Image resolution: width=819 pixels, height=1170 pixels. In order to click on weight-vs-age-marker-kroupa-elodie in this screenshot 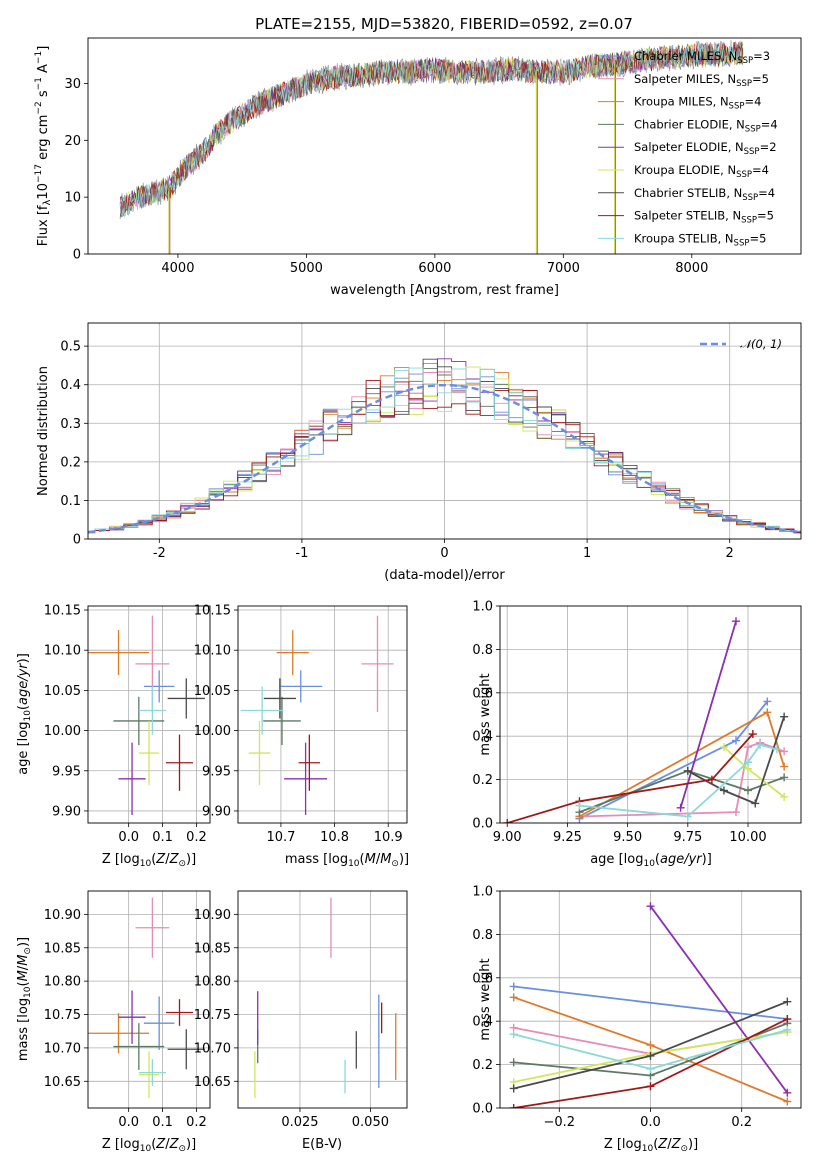, I will do `click(723, 747)`.